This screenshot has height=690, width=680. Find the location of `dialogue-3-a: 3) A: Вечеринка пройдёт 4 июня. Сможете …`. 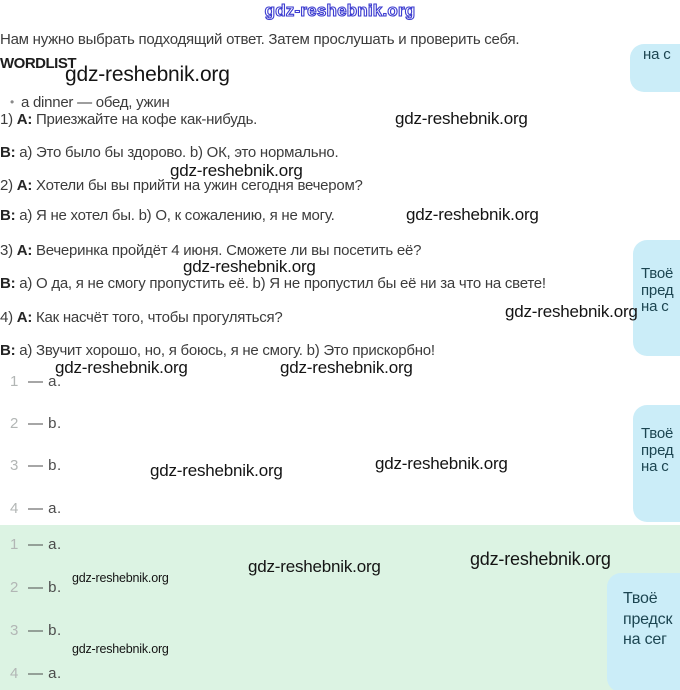

dialogue-3-a: 3) A: Вечеринка пройдёт 4 июня. Сможете … is located at coordinates (211, 250).